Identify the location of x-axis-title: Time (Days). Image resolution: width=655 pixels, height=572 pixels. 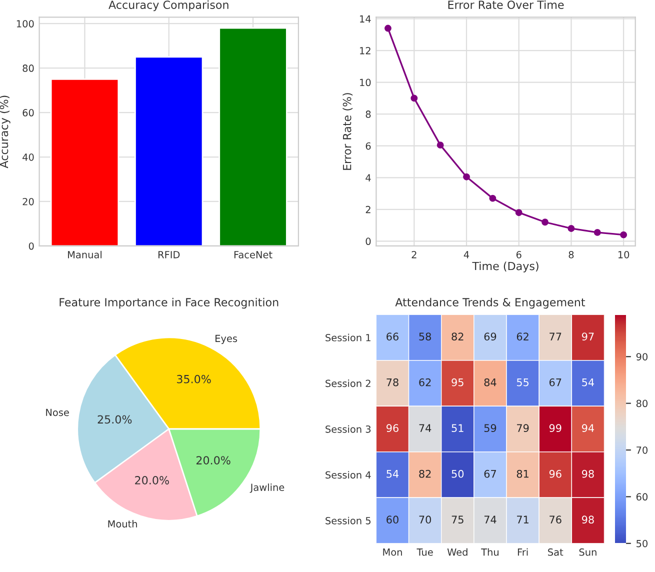
(505, 267).